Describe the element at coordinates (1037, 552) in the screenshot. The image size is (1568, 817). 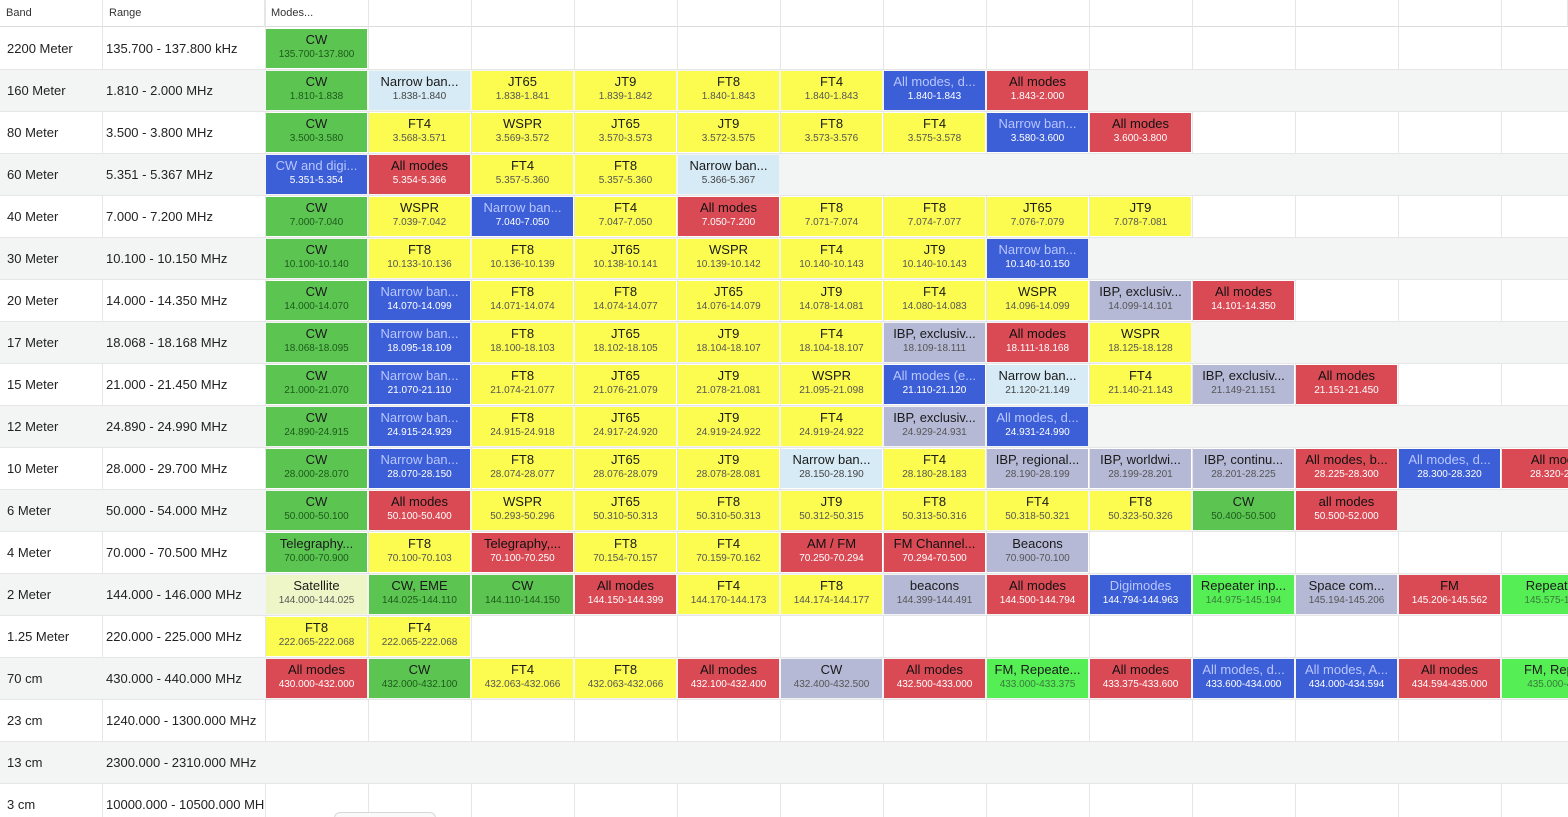
I see `mode-segment: Beacons 70.900-70.100` at that location.